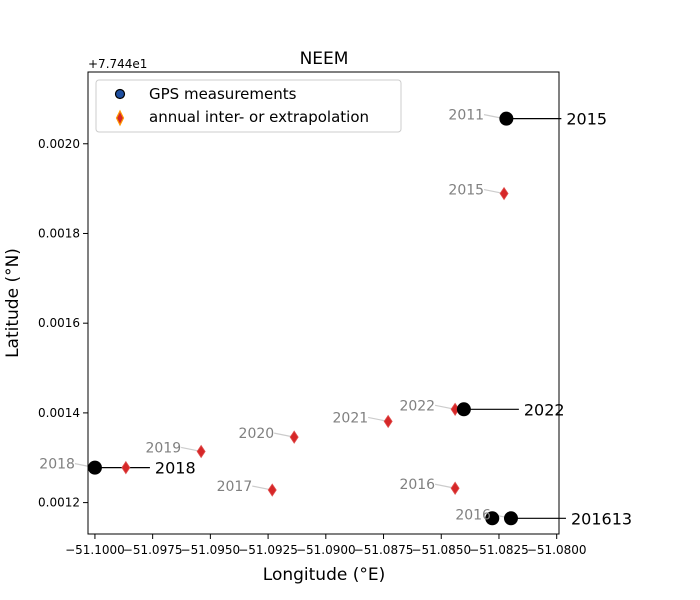 Image resolution: width=700 pixels, height=600 pixels. Describe the element at coordinates (601, 518) in the screenshot. I see `black-year-label: 201613` at that location.